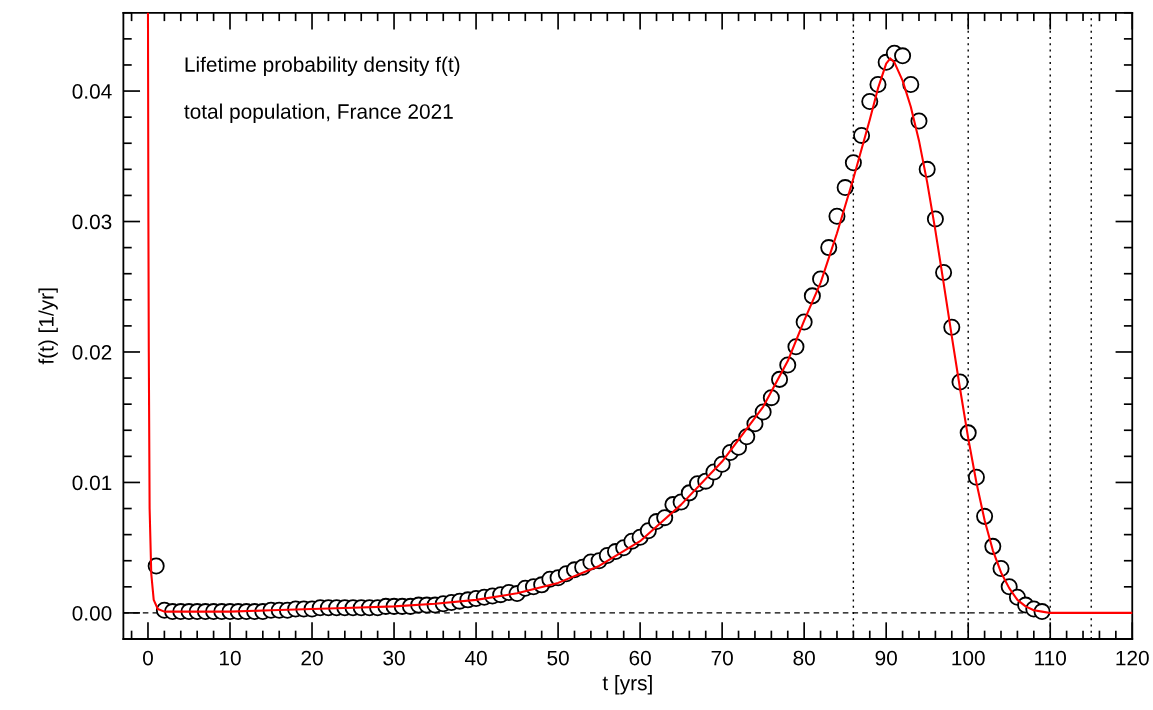 The height and width of the screenshot is (710, 1153). I want to click on x-tick-label: 70, so click(722, 658).